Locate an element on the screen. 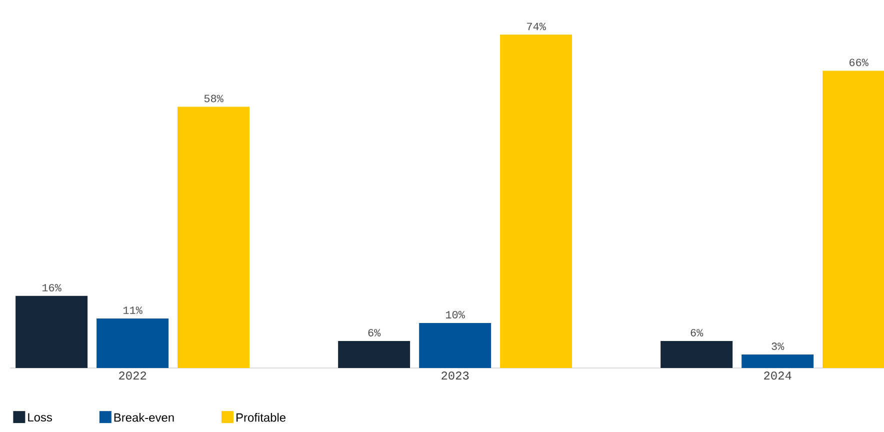 The image size is (884, 432). data-label: 74% is located at coordinates (536, 26).